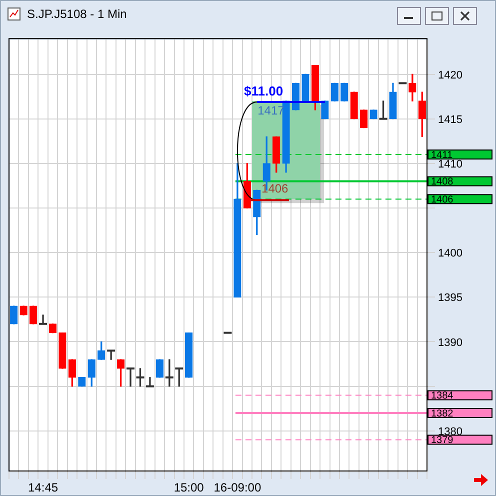 The height and width of the screenshot is (496, 496). I want to click on y-tick-label: 1390, so click(450, 342).